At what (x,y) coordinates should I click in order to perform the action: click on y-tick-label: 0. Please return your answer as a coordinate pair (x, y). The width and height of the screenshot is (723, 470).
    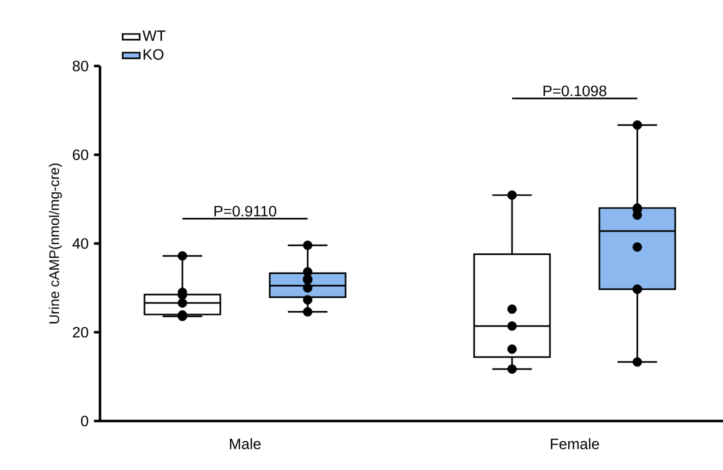
    Looking at the image, I should click on (84, 421).